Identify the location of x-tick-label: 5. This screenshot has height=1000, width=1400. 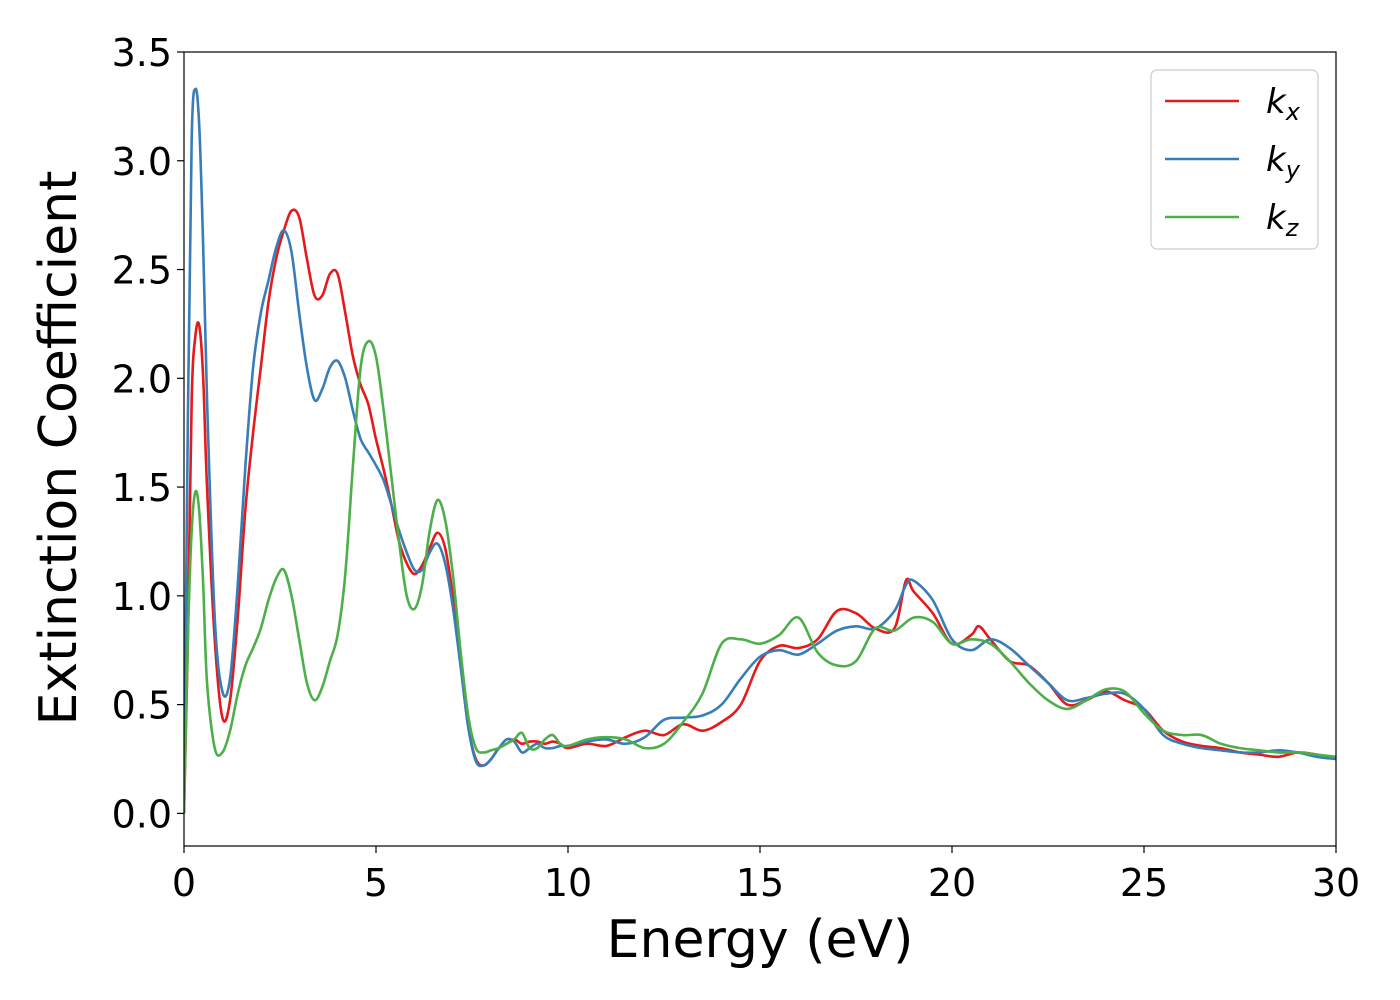
(376, 883).